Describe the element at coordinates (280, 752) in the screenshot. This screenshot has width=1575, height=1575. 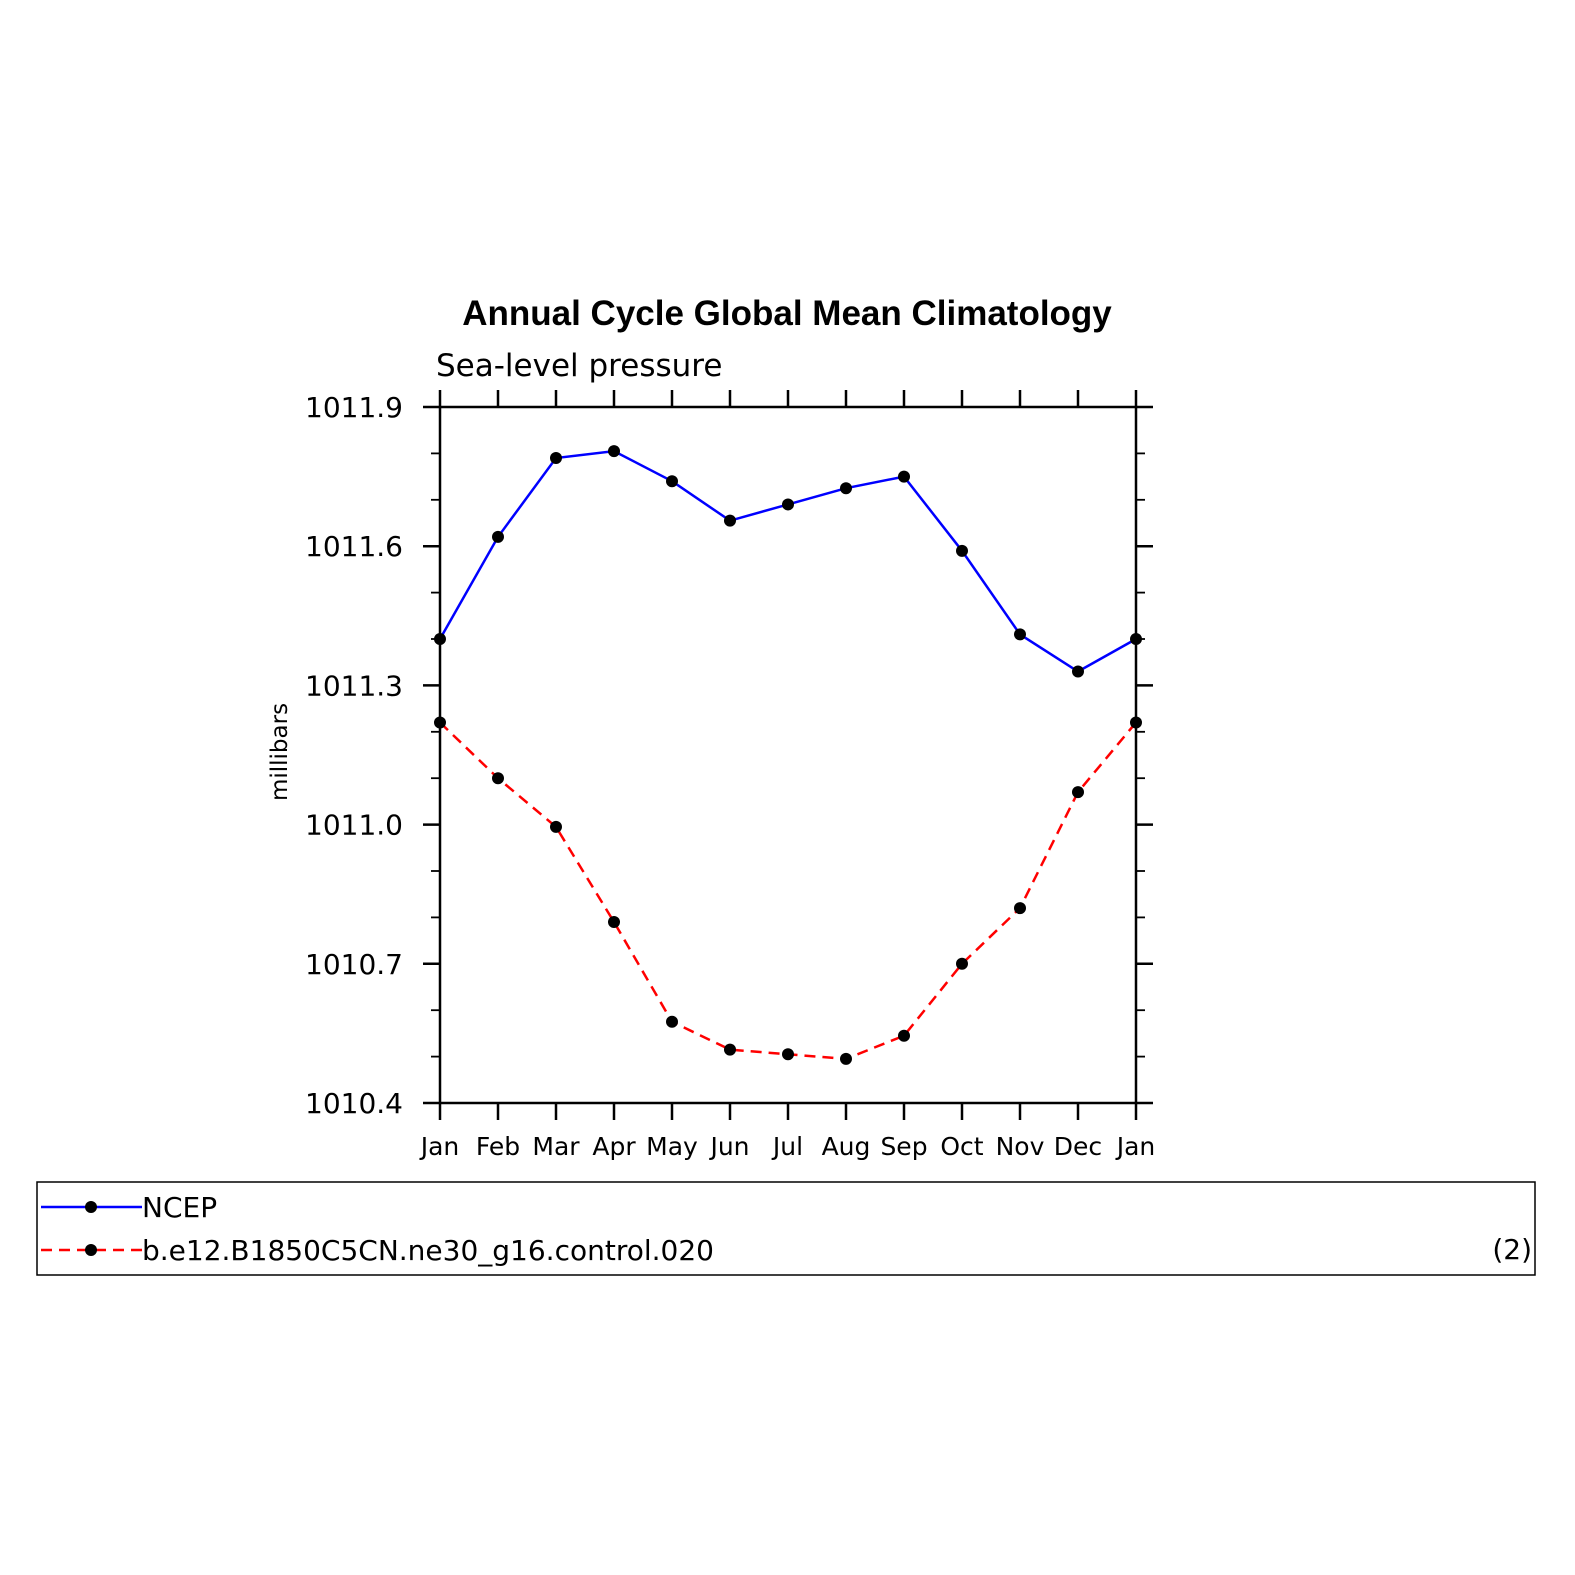
I see `y-axis-label: millibars` at that location.